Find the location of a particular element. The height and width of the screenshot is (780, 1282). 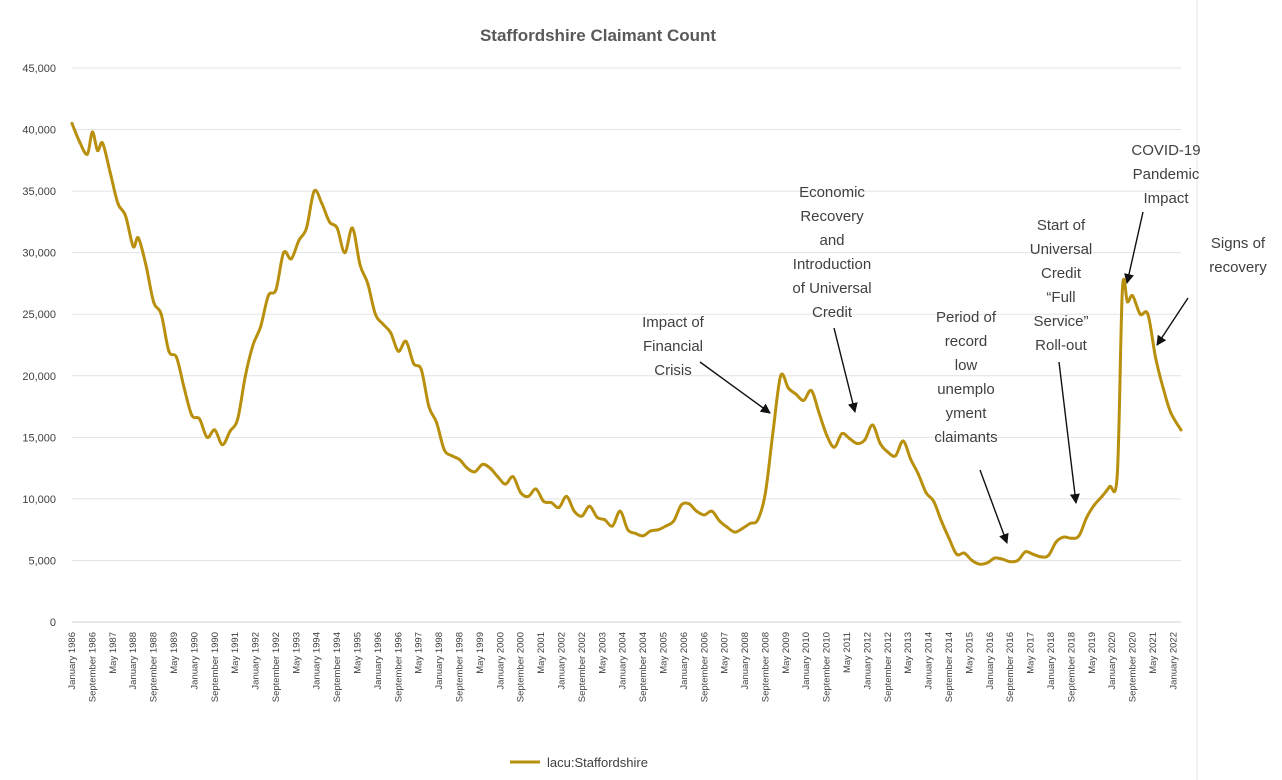

x-tick-label: January 2014 is located at coordinates (929, 661).